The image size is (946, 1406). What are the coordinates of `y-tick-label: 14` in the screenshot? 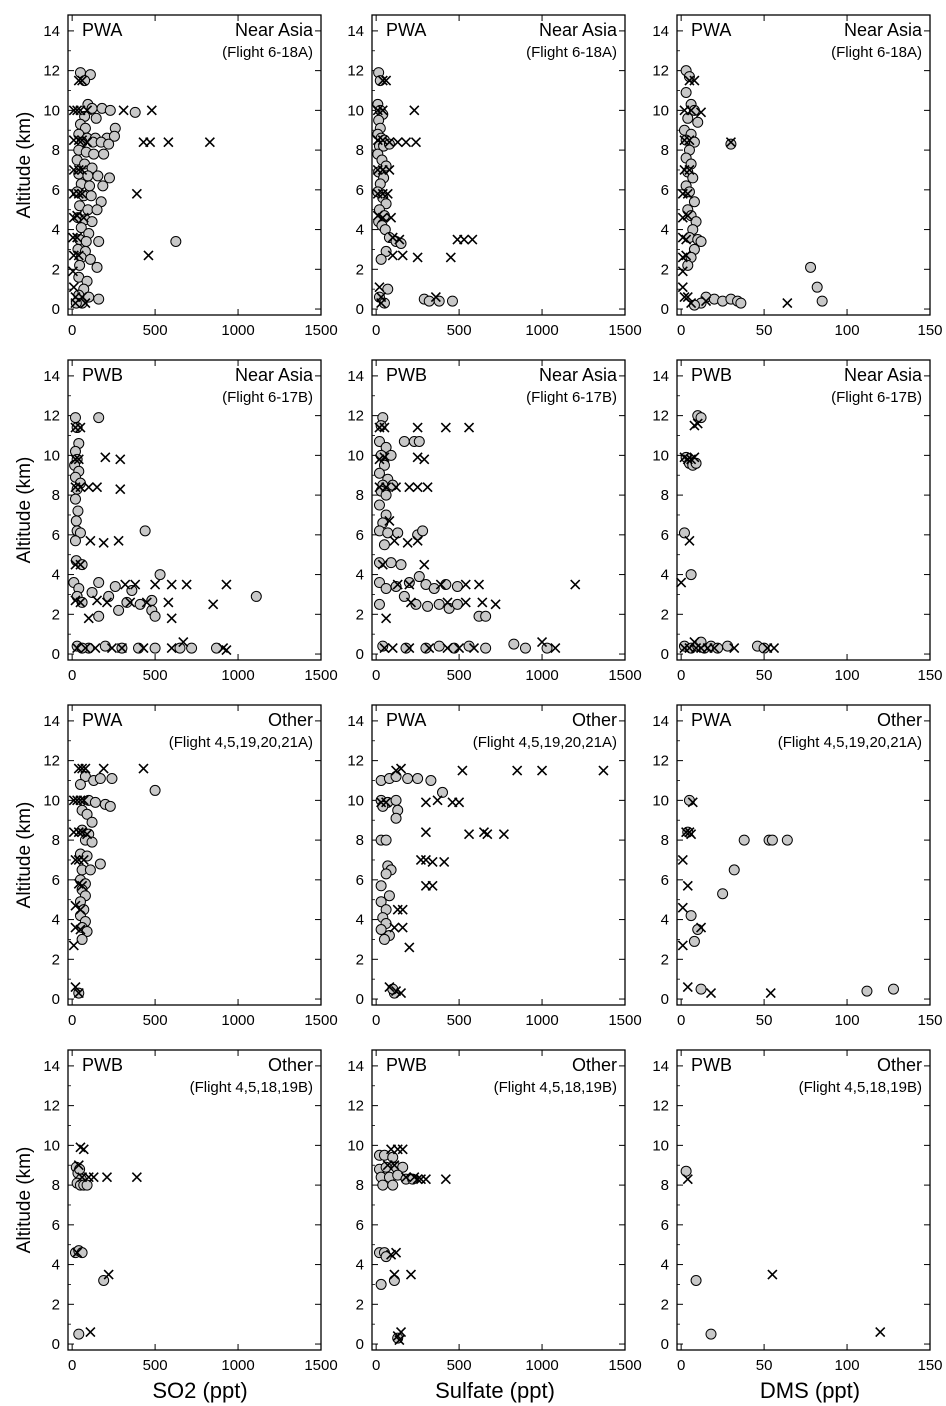 It's located at (51, 376).